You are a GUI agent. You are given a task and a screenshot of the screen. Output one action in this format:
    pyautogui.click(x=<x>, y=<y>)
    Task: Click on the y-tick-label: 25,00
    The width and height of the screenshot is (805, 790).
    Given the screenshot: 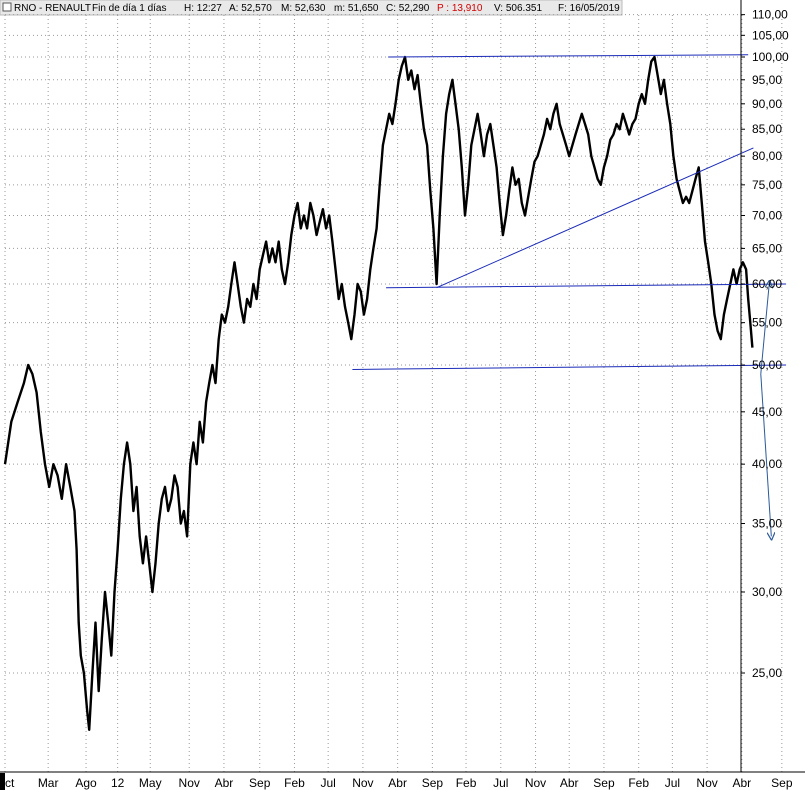 What is the action you would take?
    pyautogui.click(x=767, y=673)
    